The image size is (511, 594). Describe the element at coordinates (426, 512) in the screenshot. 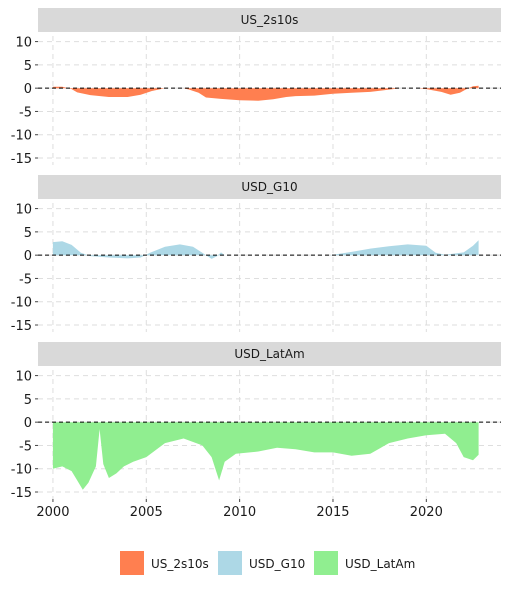

I see `x-tick-label: 2020` at that location.